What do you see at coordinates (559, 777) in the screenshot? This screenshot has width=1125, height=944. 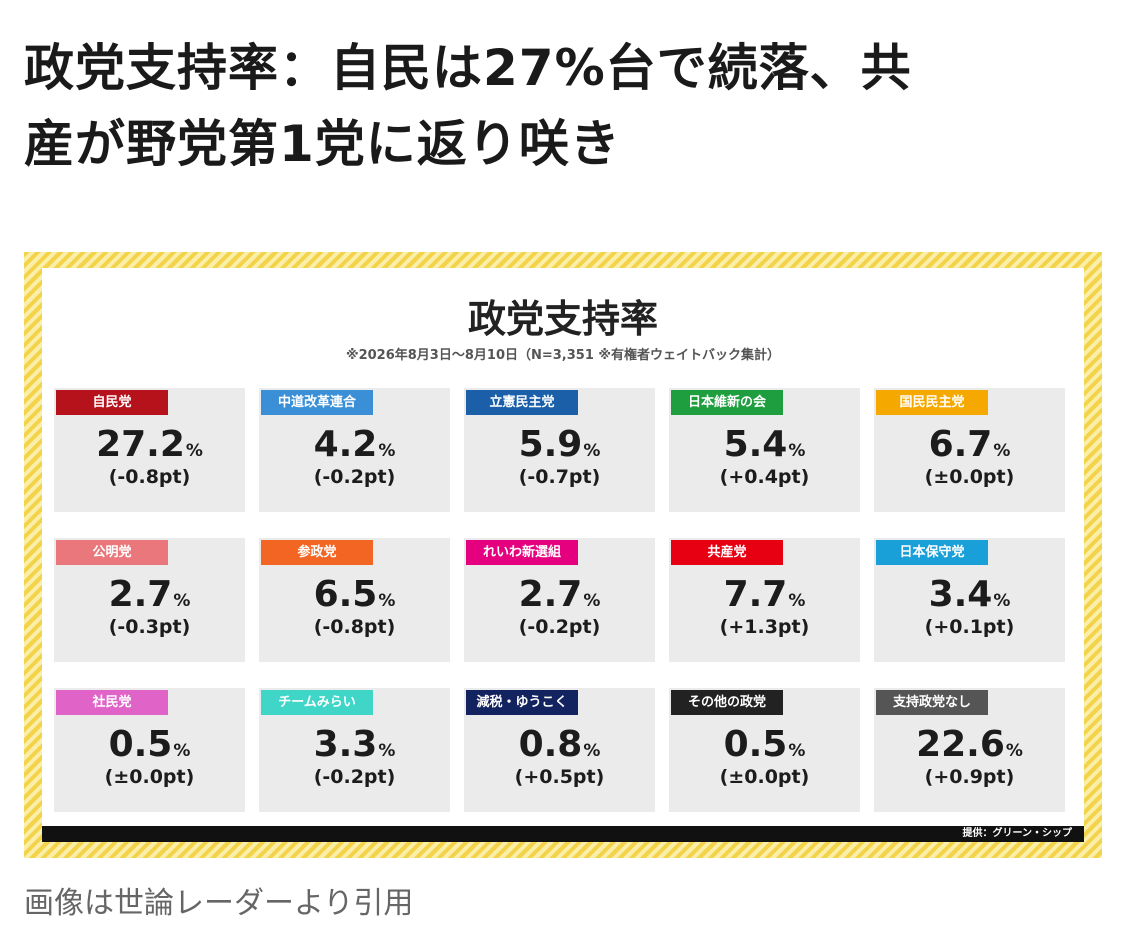 I see `party-change: (+0.5pt)` at bounding box center [559, 777].